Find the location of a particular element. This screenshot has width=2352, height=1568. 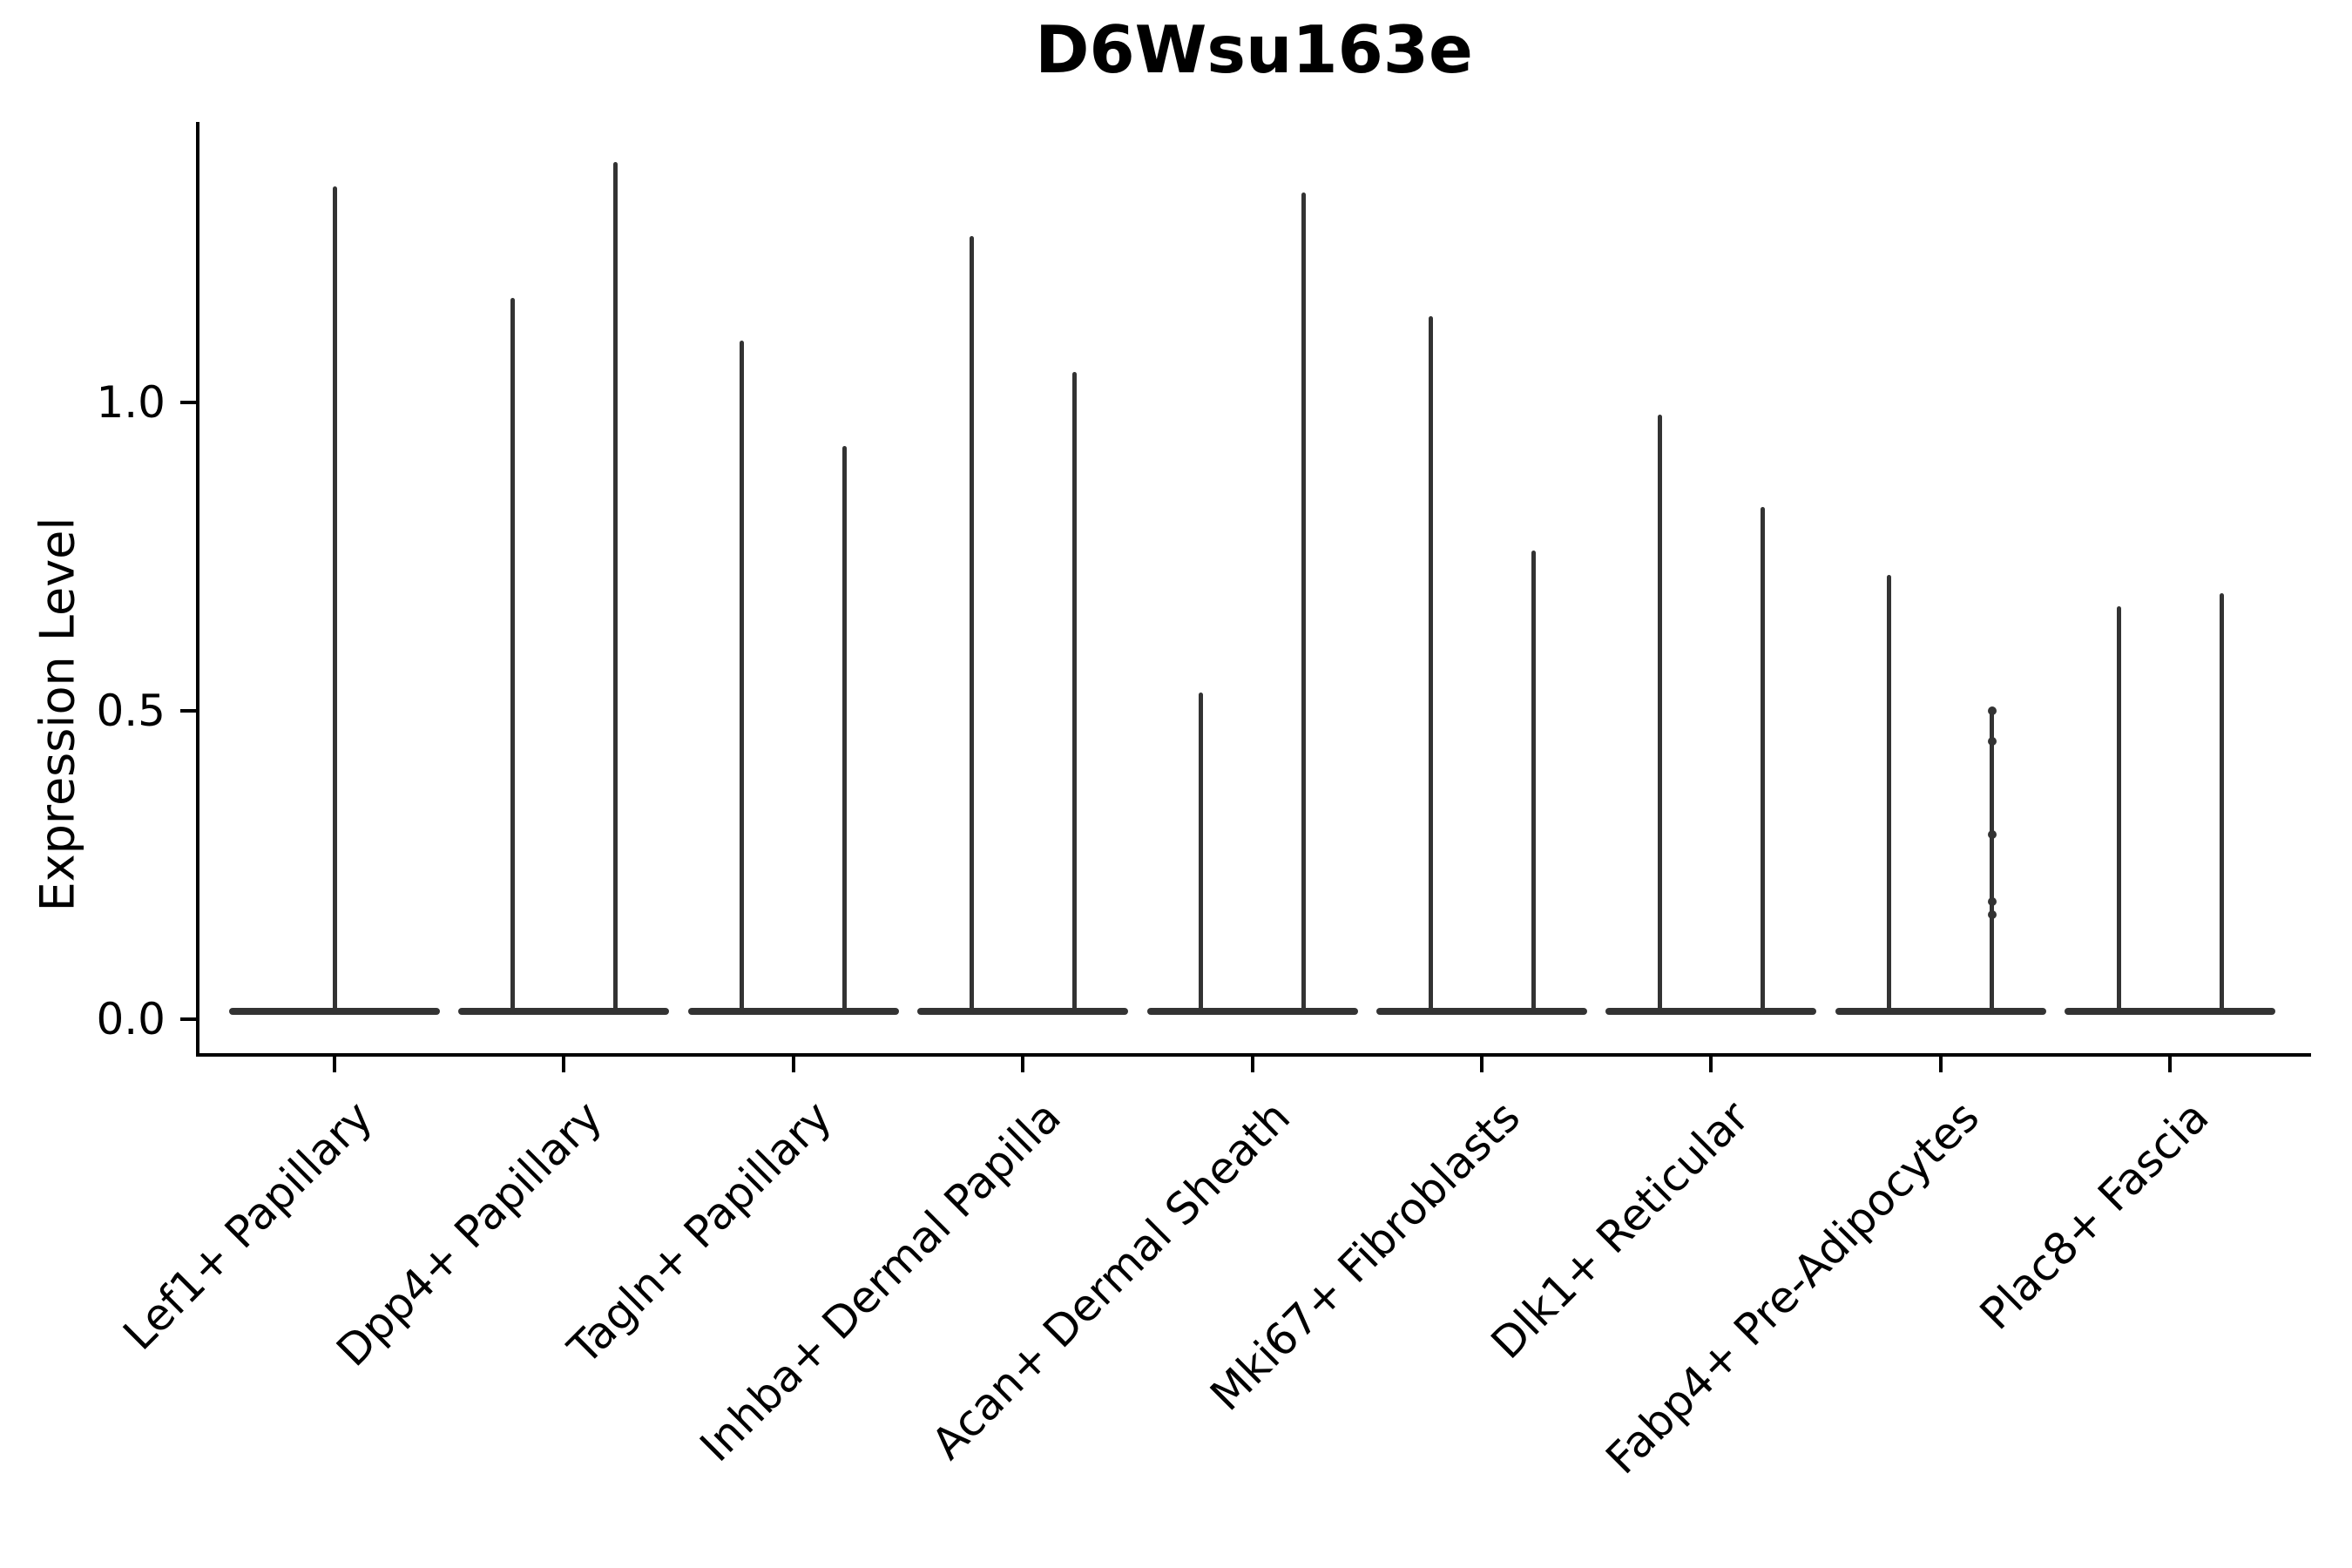

y-tick-label: 0.0 is located at coordinates (131, 1019).